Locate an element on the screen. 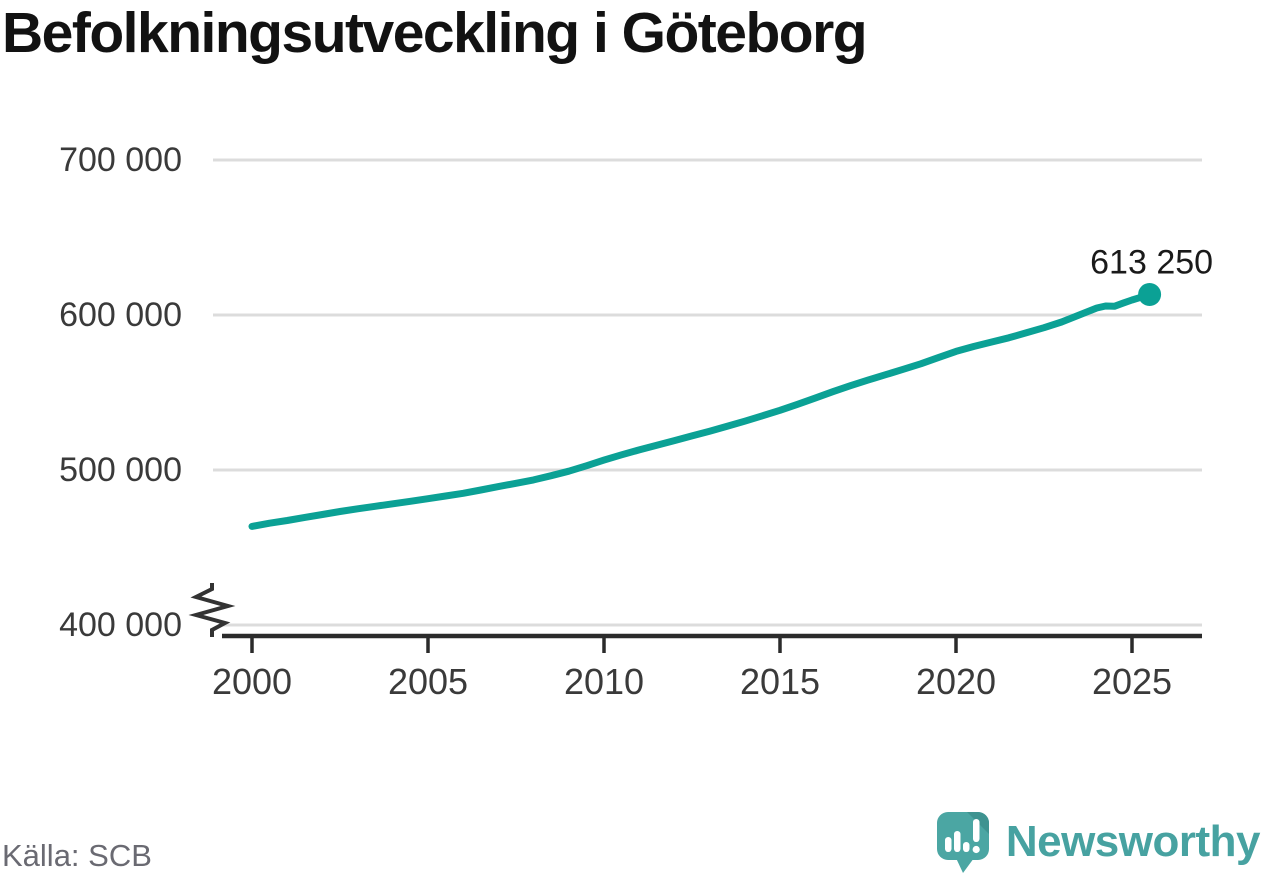 The image size is (1262, 879). newsworthy-logo: Newsworthy is located at coordinates (1098, 842).